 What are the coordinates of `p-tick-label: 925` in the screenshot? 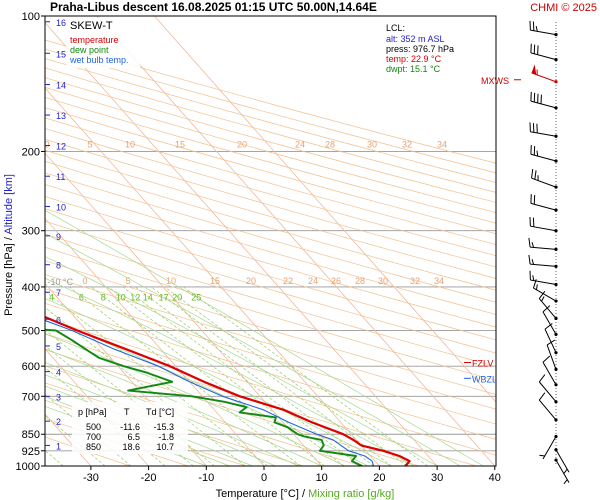 It's located at (31, 452).